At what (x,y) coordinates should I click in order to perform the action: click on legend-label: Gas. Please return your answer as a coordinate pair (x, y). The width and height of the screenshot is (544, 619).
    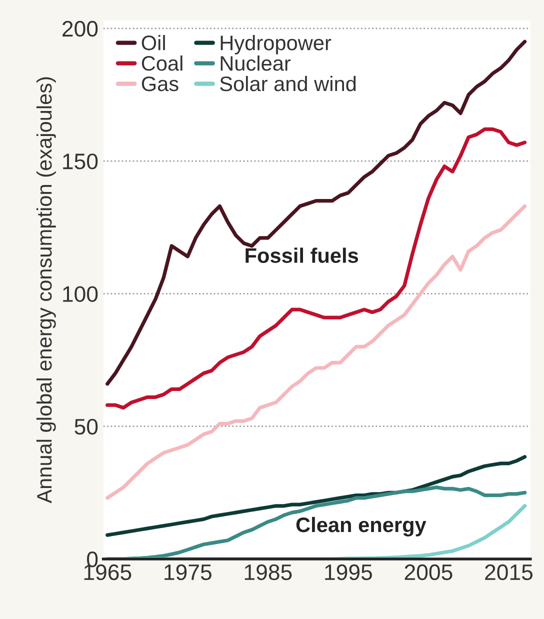
    Looking at the image, I should click on (160, 84).